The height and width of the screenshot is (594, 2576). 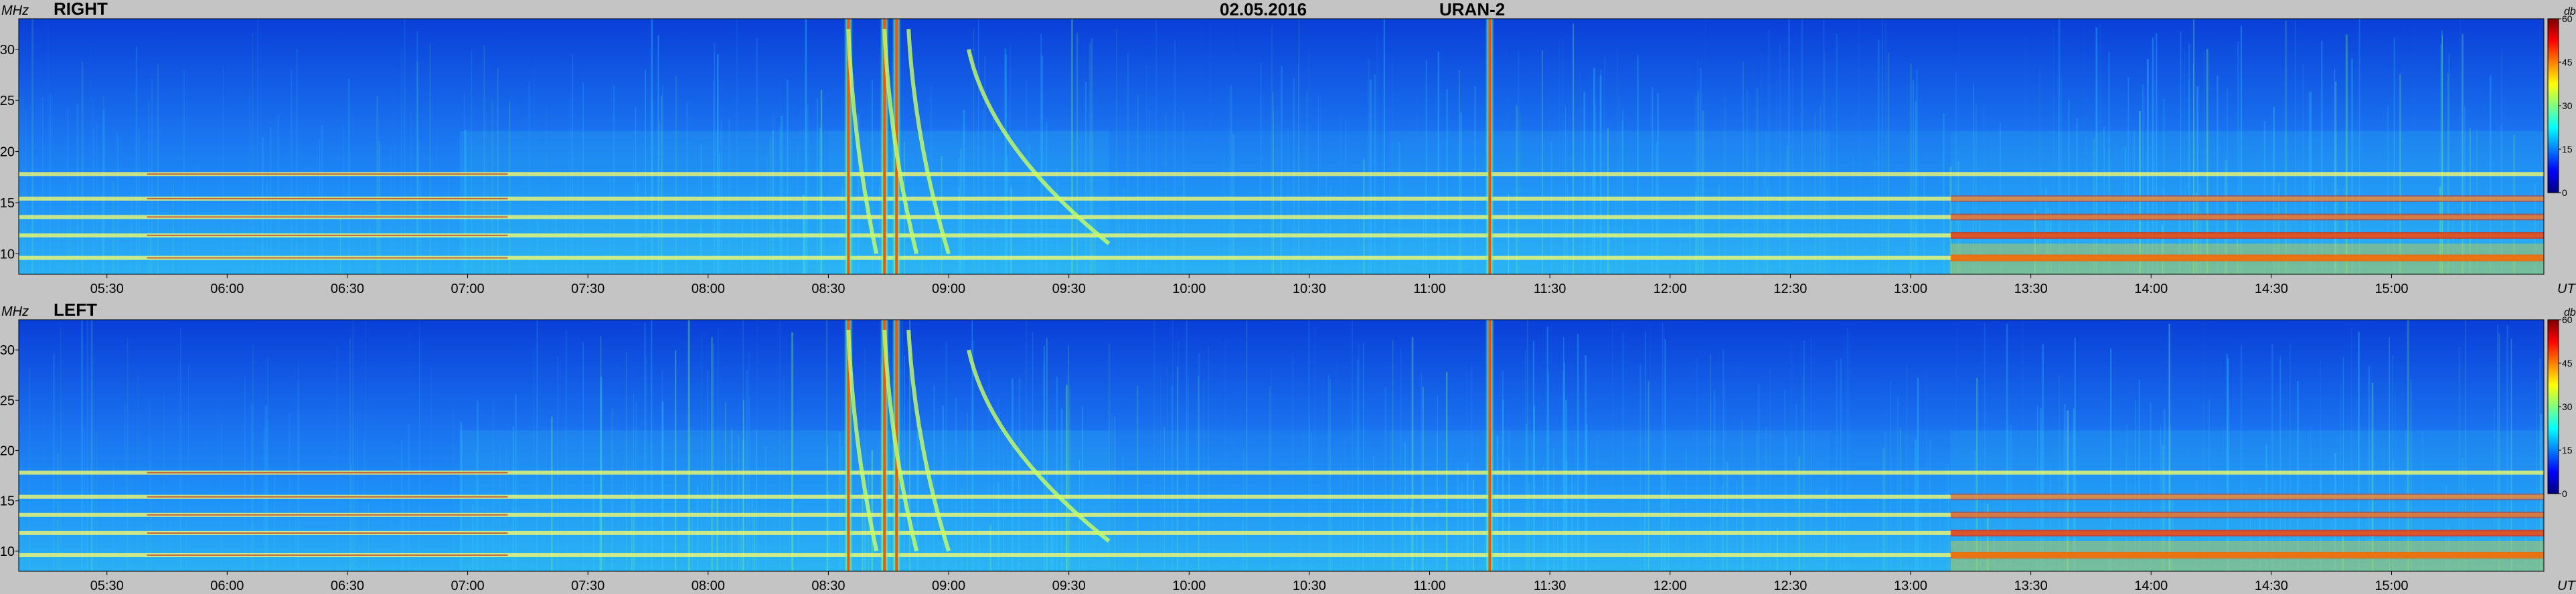 I want to click on instrument-name: URAN-2, so click(x=1472, y=10).